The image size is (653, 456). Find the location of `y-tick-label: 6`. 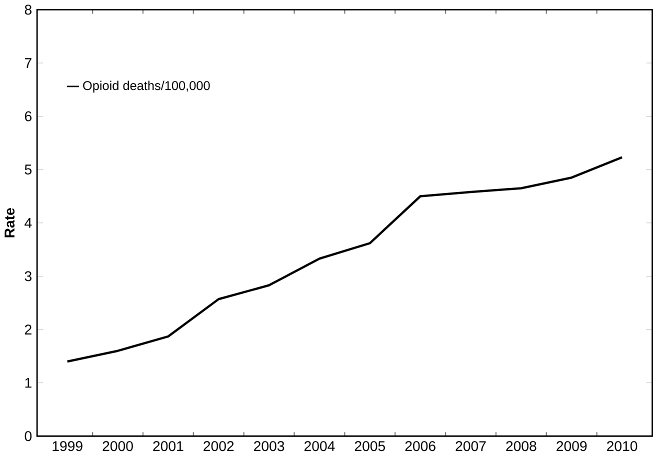

y-tick-label: 6 is located at coordinates (28, 116).